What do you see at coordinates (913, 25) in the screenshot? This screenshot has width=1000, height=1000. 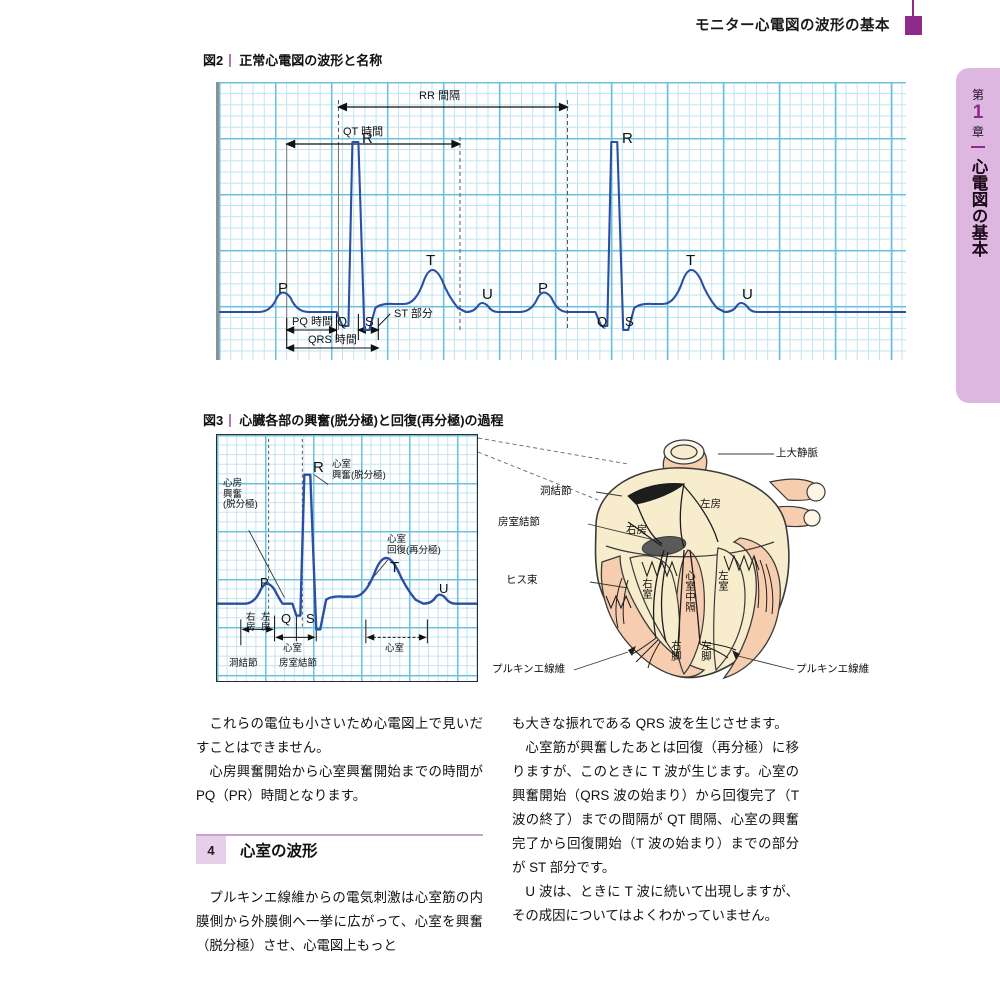 I see `header-mark-square-icon` at bounding box center [913, 25].